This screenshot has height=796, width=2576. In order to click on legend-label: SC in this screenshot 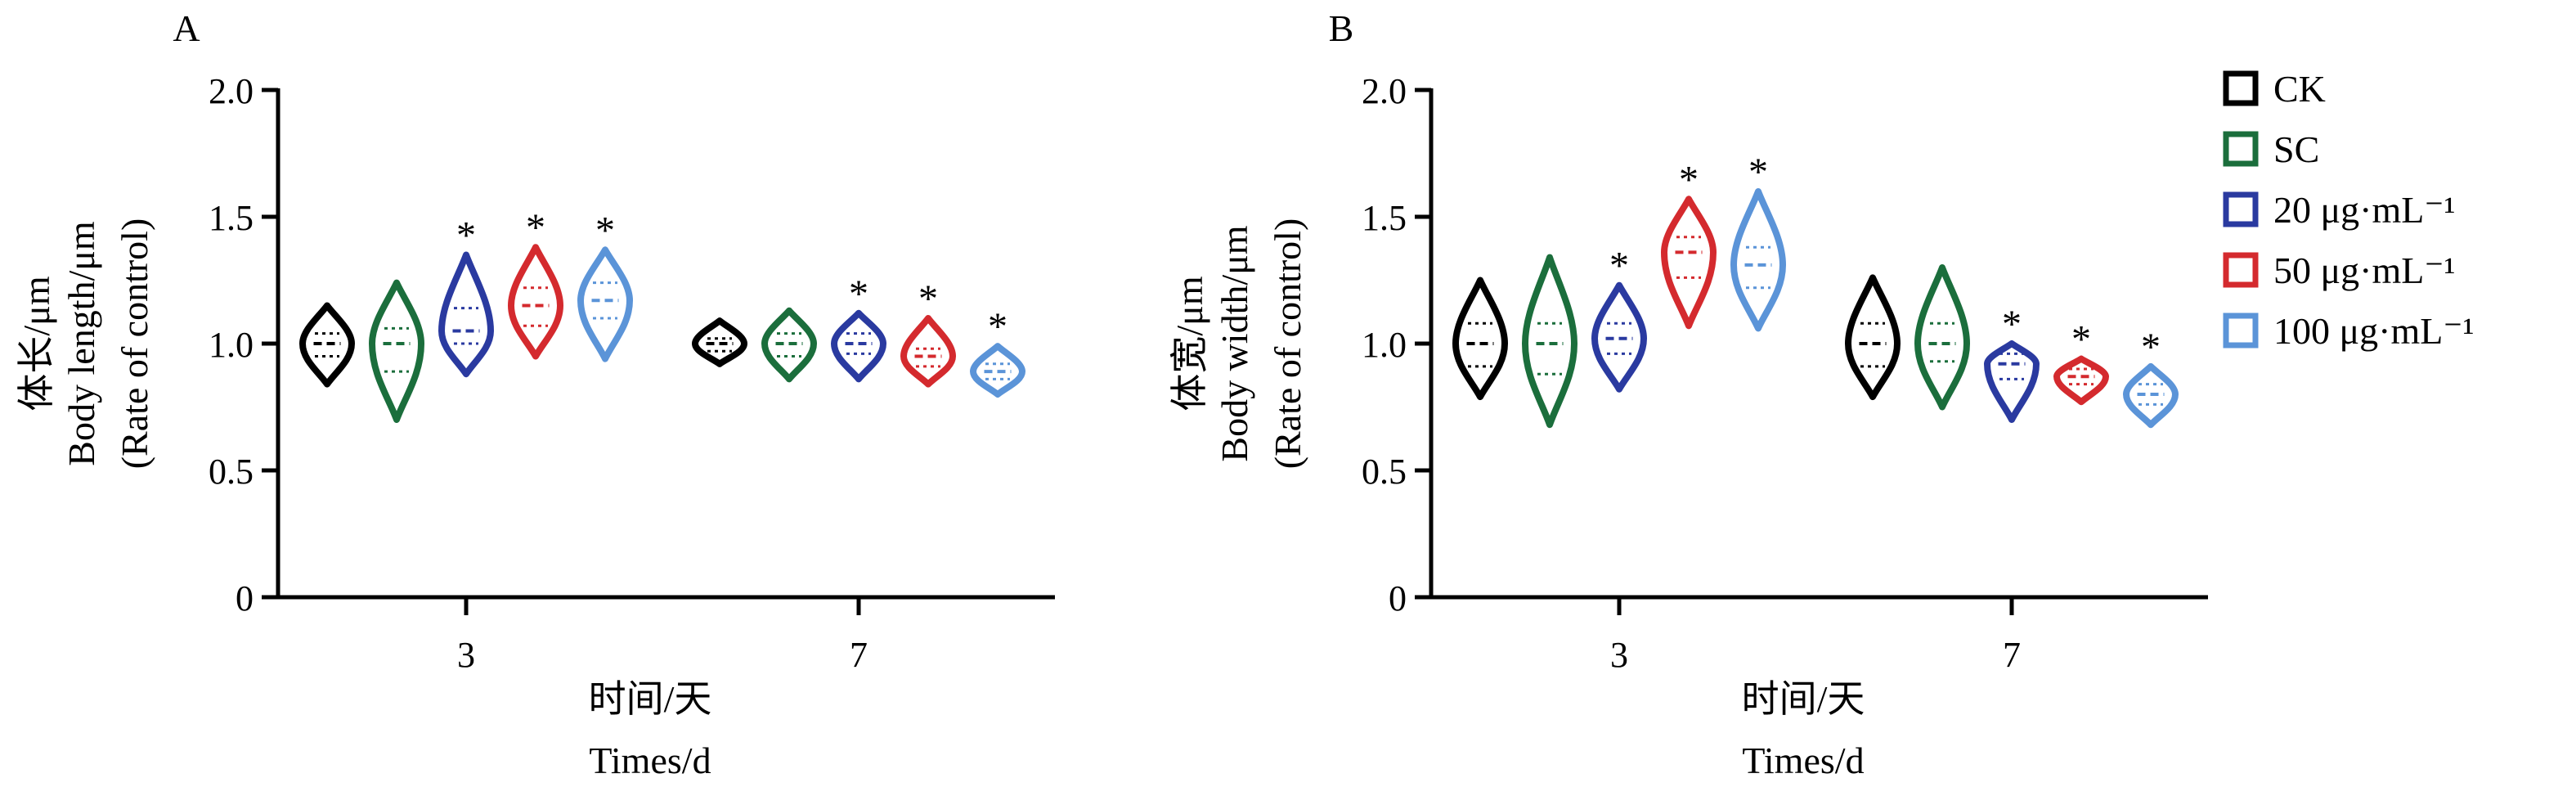, I will do `click(2296, 149)`.